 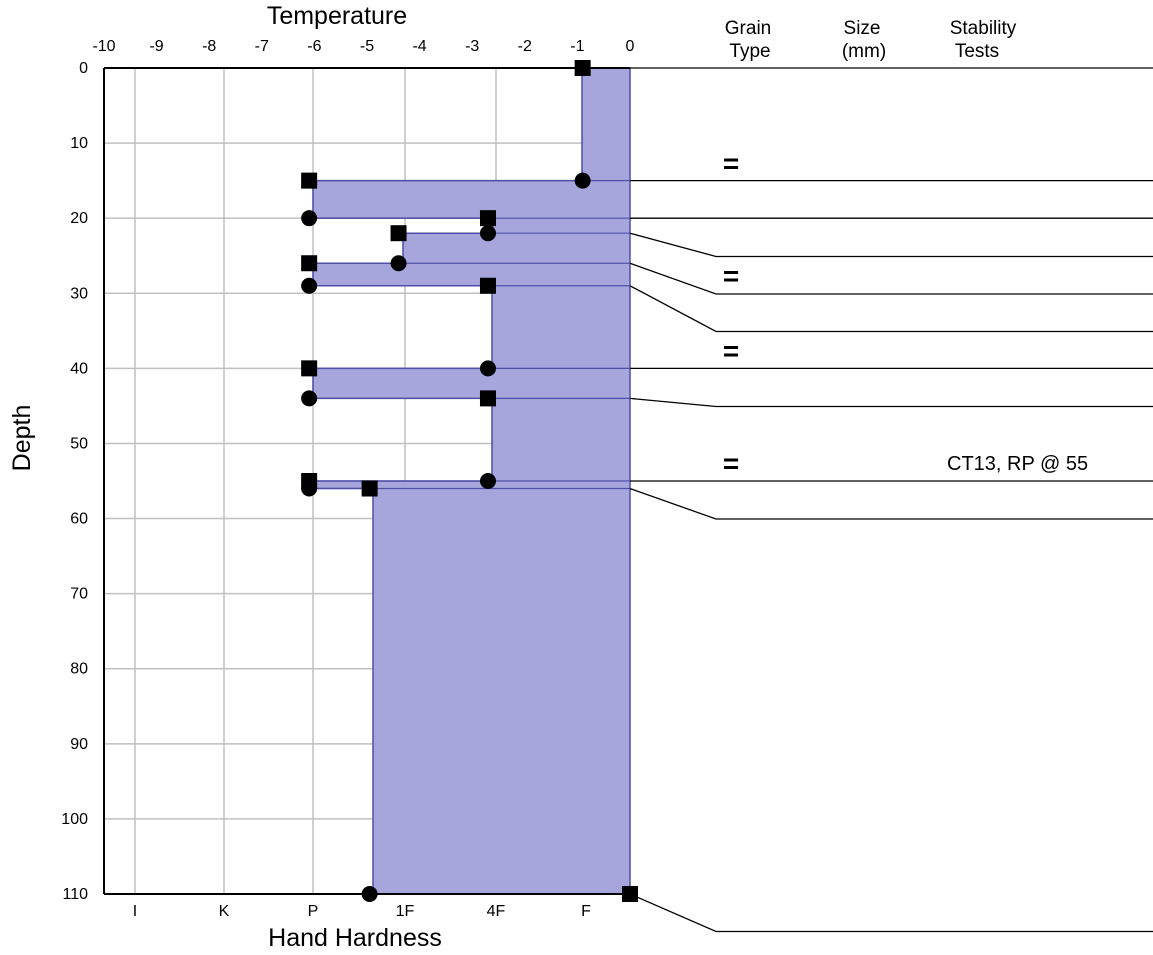 What do you see at coordinates (79, 218) in the screenshot?
I see `depth-tick-label: 20` at bounding box center [79, 218].